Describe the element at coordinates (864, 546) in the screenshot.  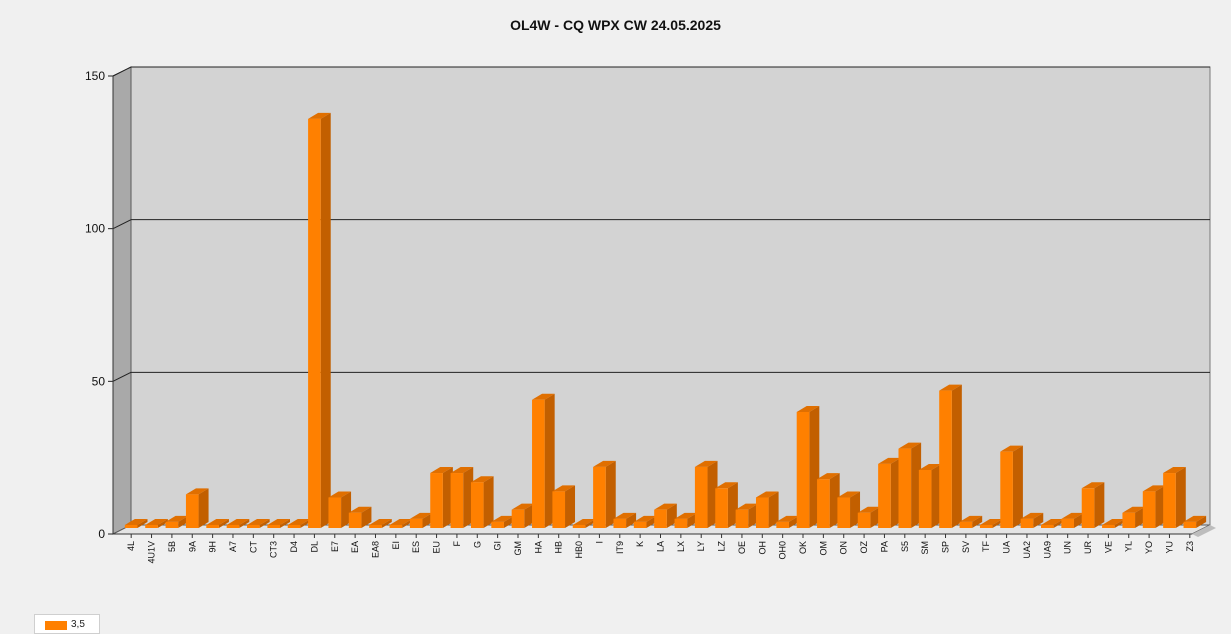
I see `x-tick-label: OZ` at that location.